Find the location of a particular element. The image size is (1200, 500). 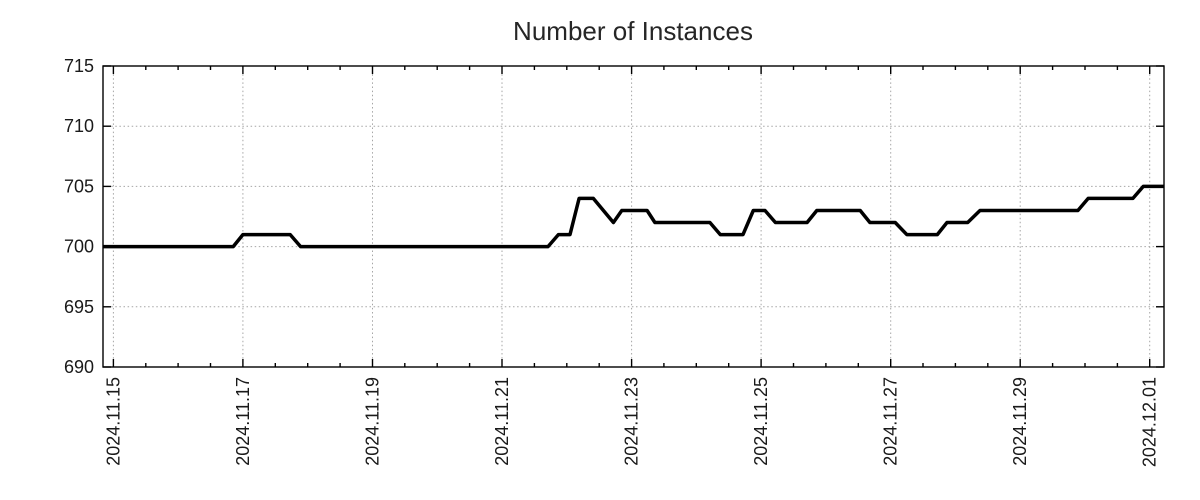

y-tick-label: 705 is located at coordinates (79, 186).